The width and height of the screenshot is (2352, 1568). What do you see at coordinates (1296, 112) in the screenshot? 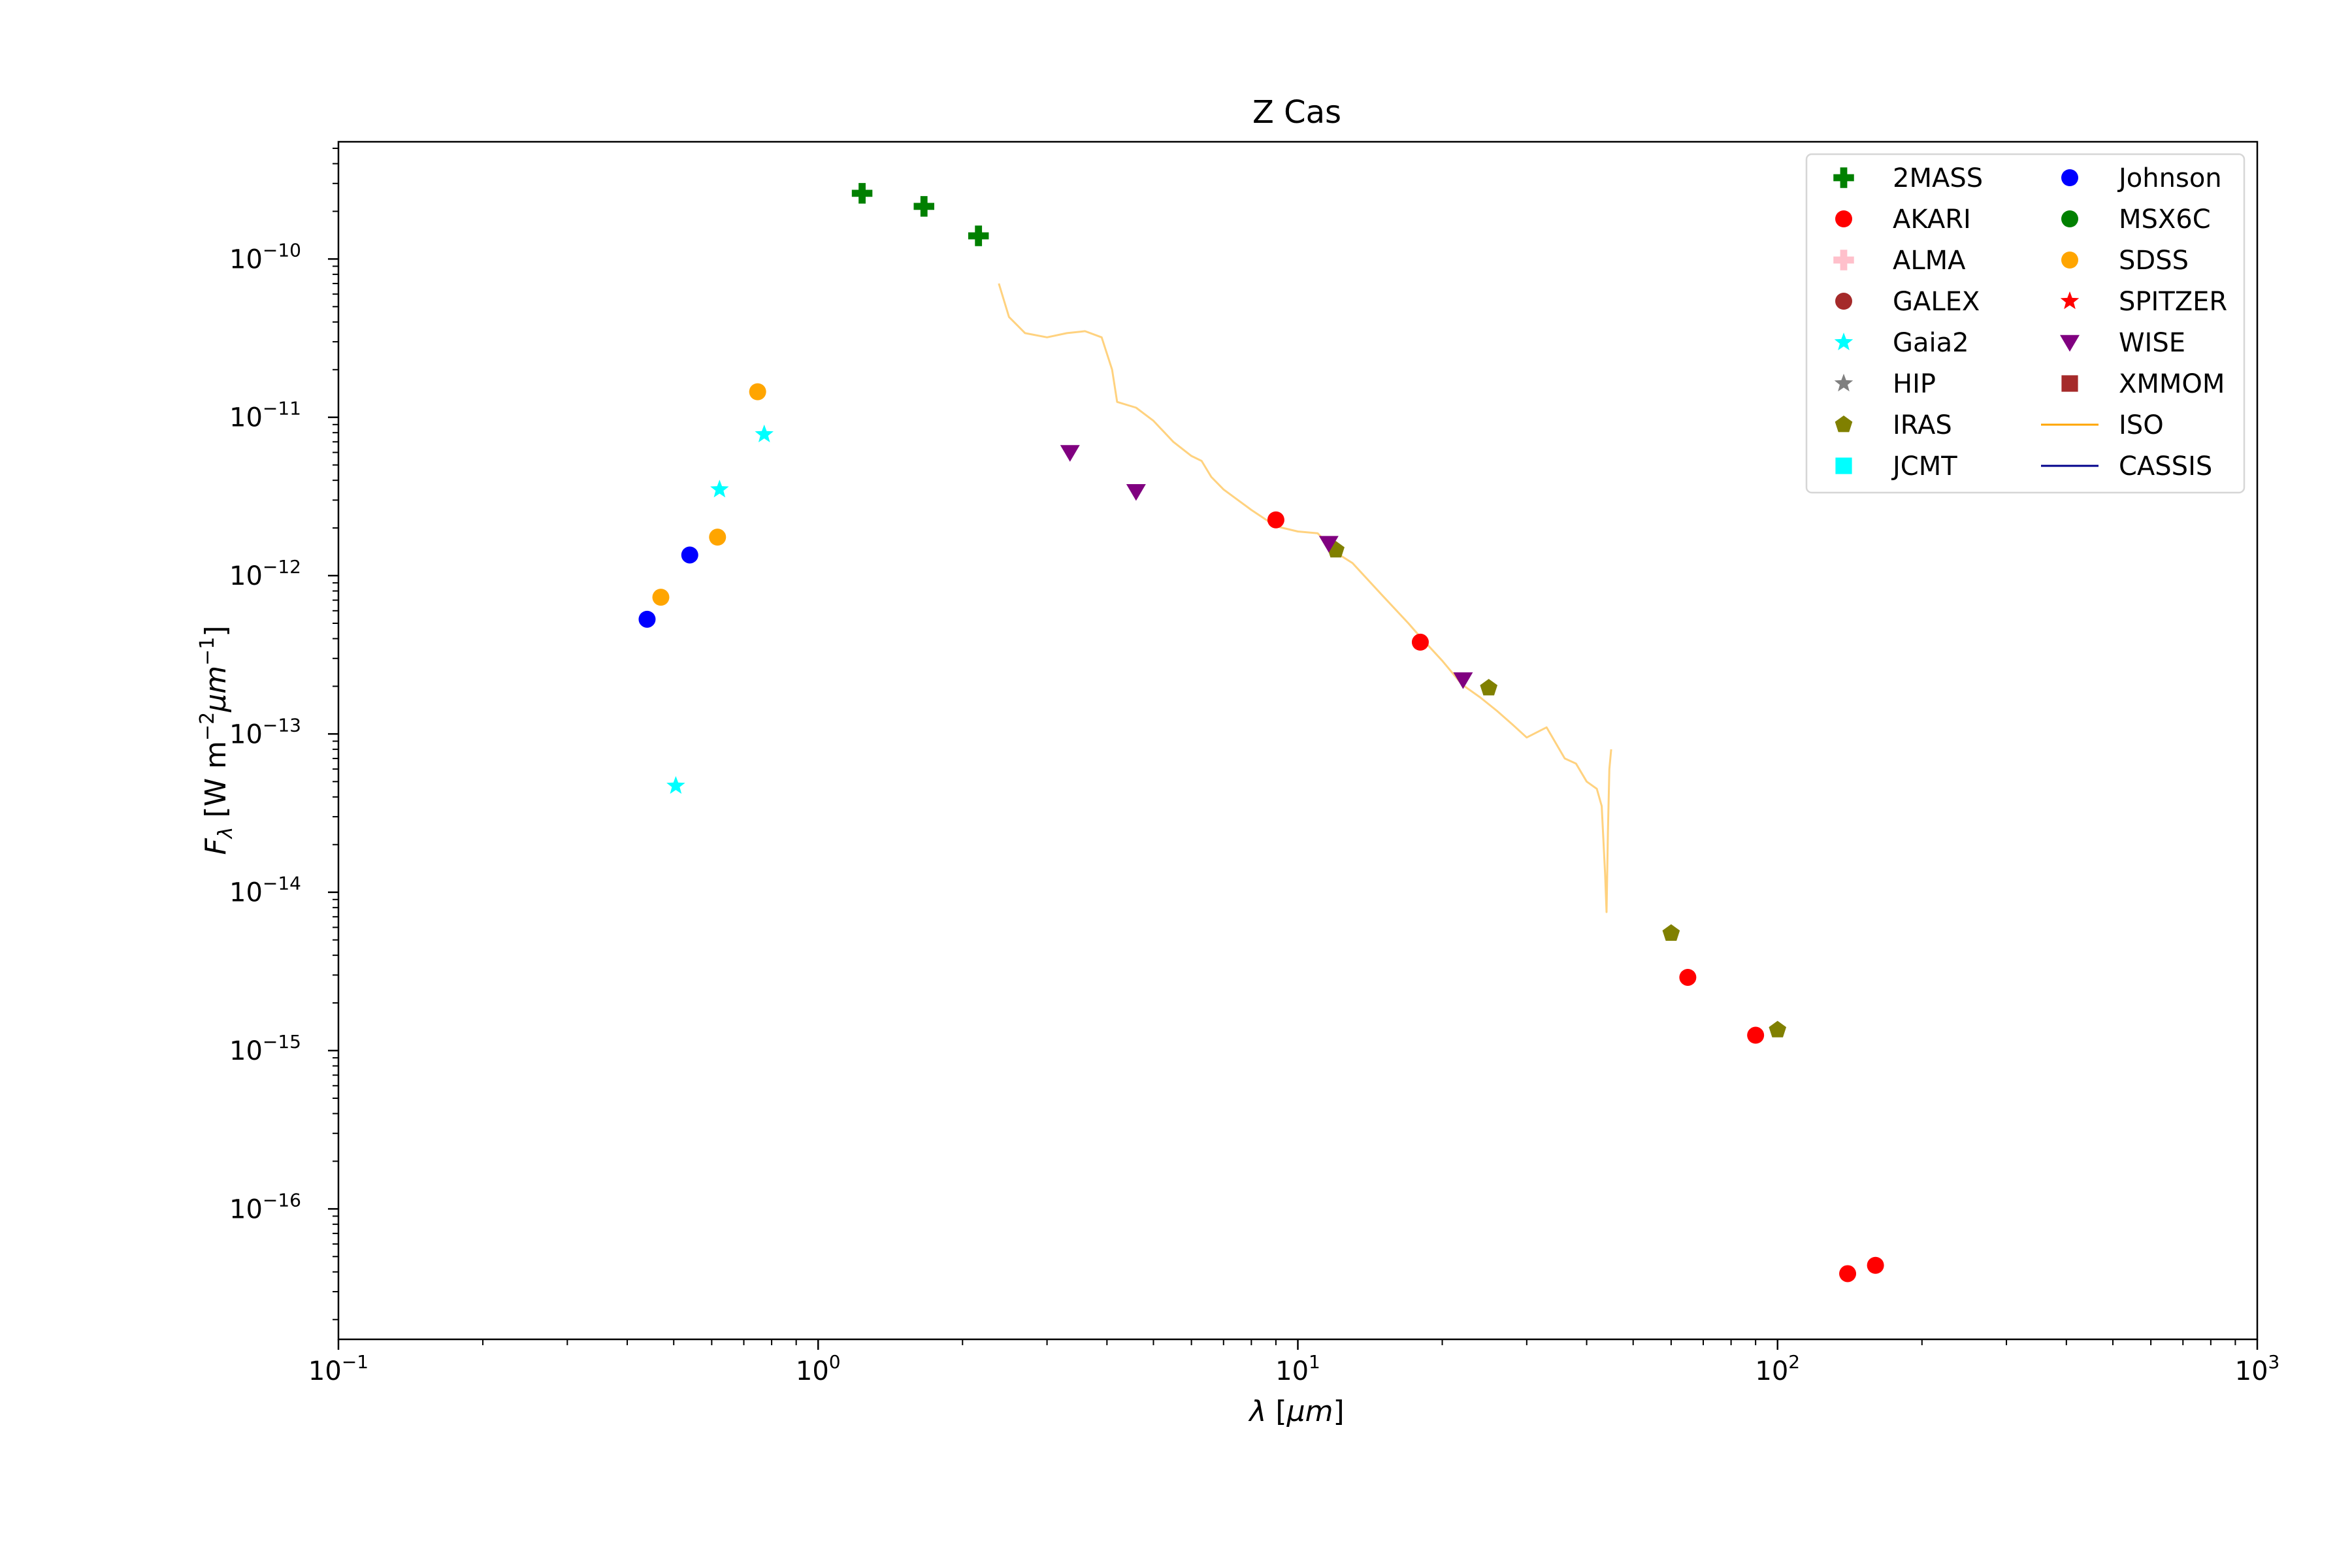
I see `chart-title: Z Cas` at bounding box center [1296, 112].